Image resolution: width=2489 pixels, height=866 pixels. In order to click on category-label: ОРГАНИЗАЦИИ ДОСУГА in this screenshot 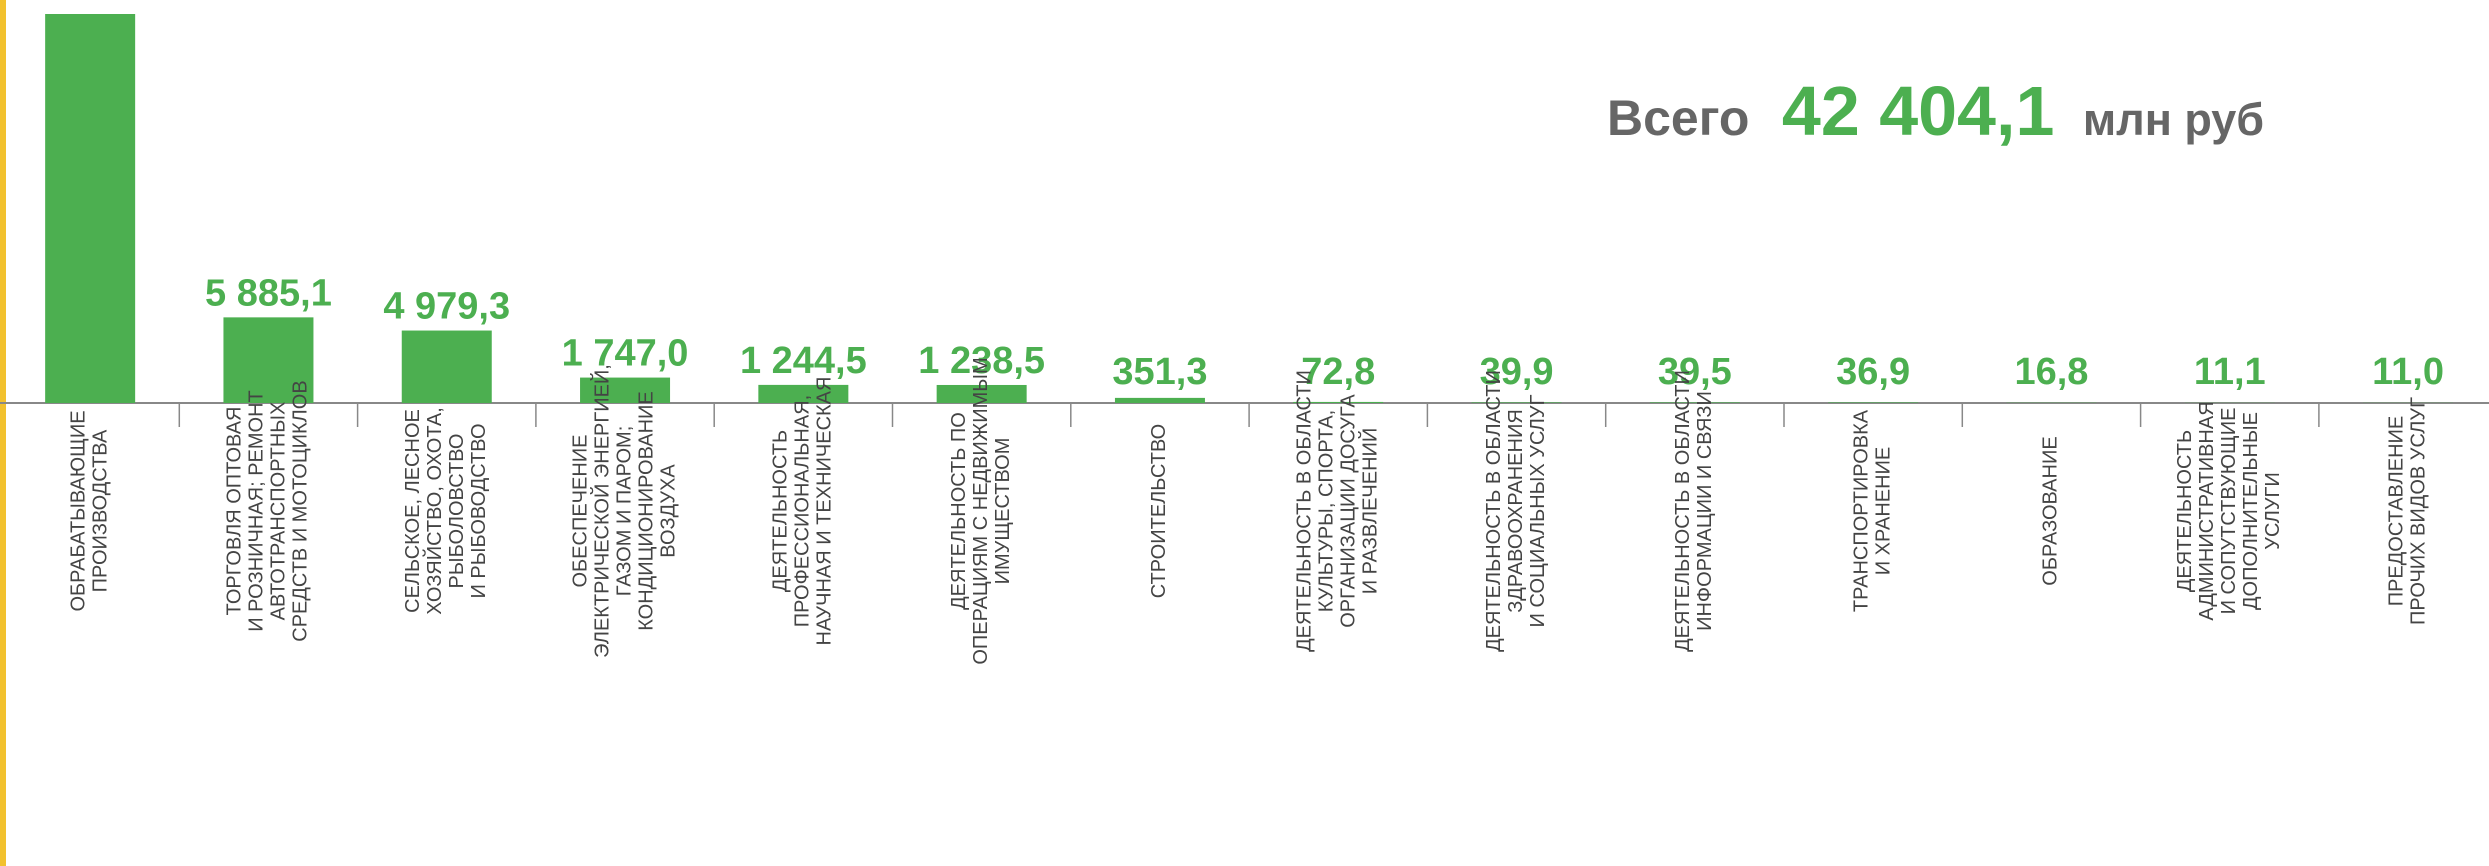, I will do `click(1349, 511)`.